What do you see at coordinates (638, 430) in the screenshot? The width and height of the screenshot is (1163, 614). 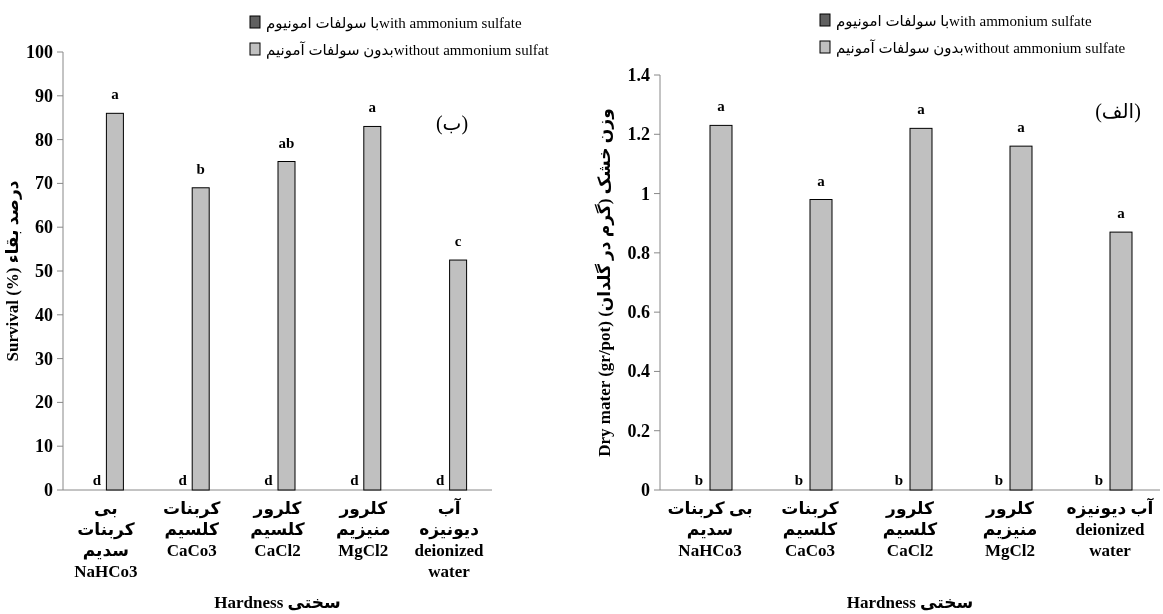 I see `y-tick-label: 0.2` at bounding box center [638, 430].